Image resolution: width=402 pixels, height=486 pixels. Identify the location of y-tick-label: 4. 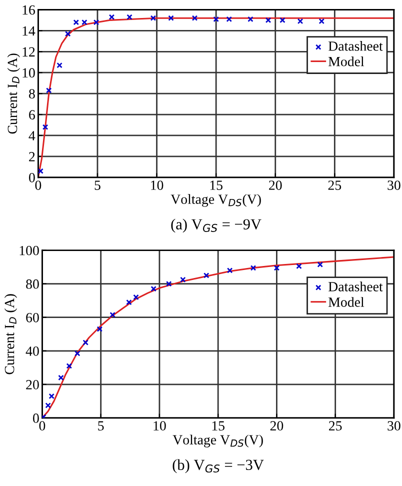
(32, 135).